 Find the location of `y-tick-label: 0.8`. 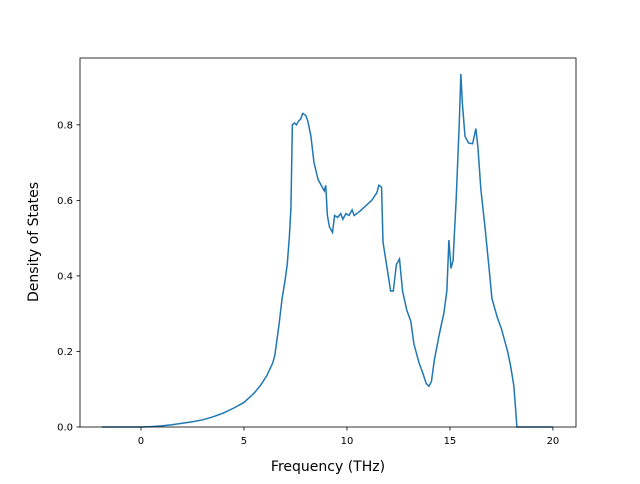

y-tick-label: 0.8 is located at coordinates (65, 125).